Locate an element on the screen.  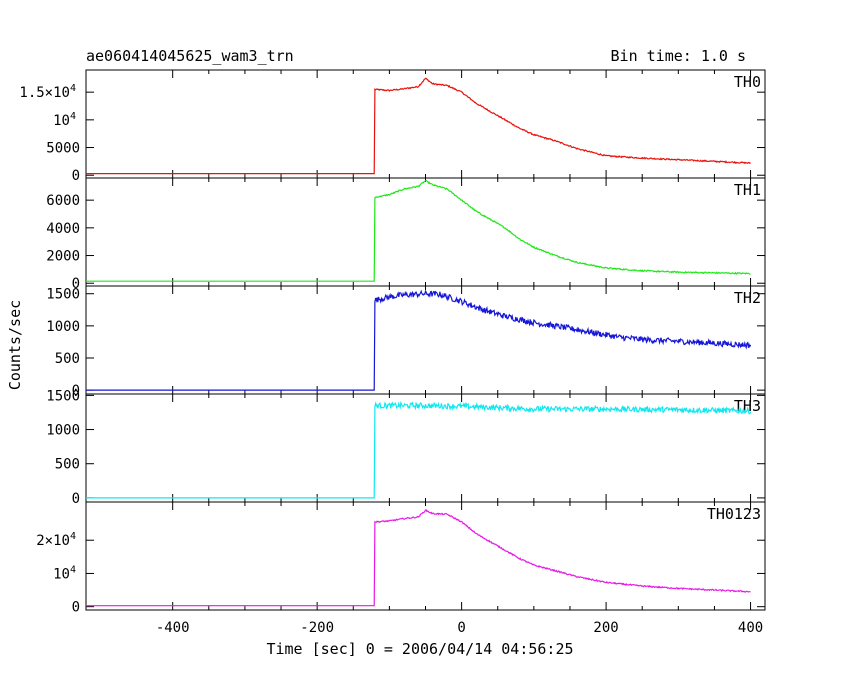
y-tick-label: 5000 is located at coordinates (63, 149).